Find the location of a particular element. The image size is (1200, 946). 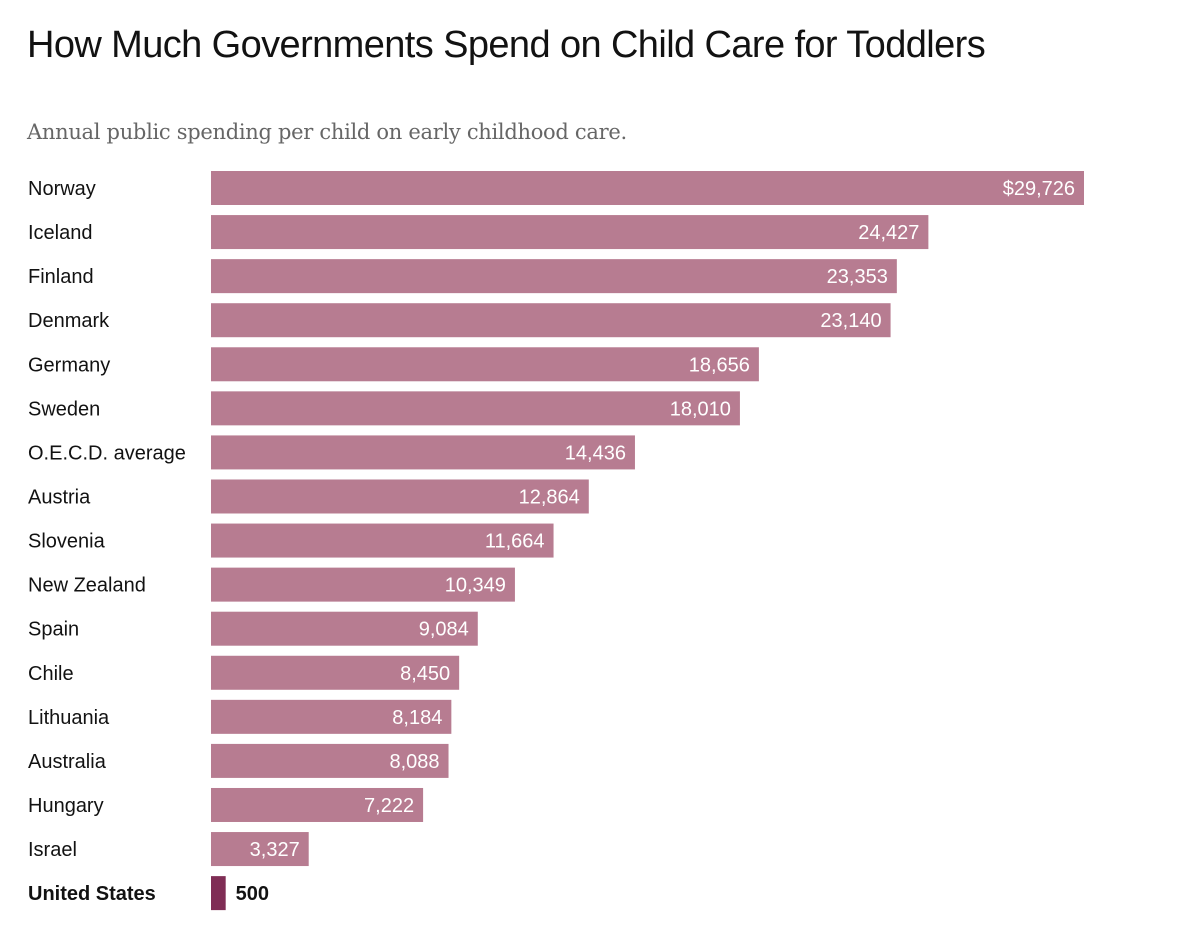

value-label: 12,864 is located at coordinates (549, 497).